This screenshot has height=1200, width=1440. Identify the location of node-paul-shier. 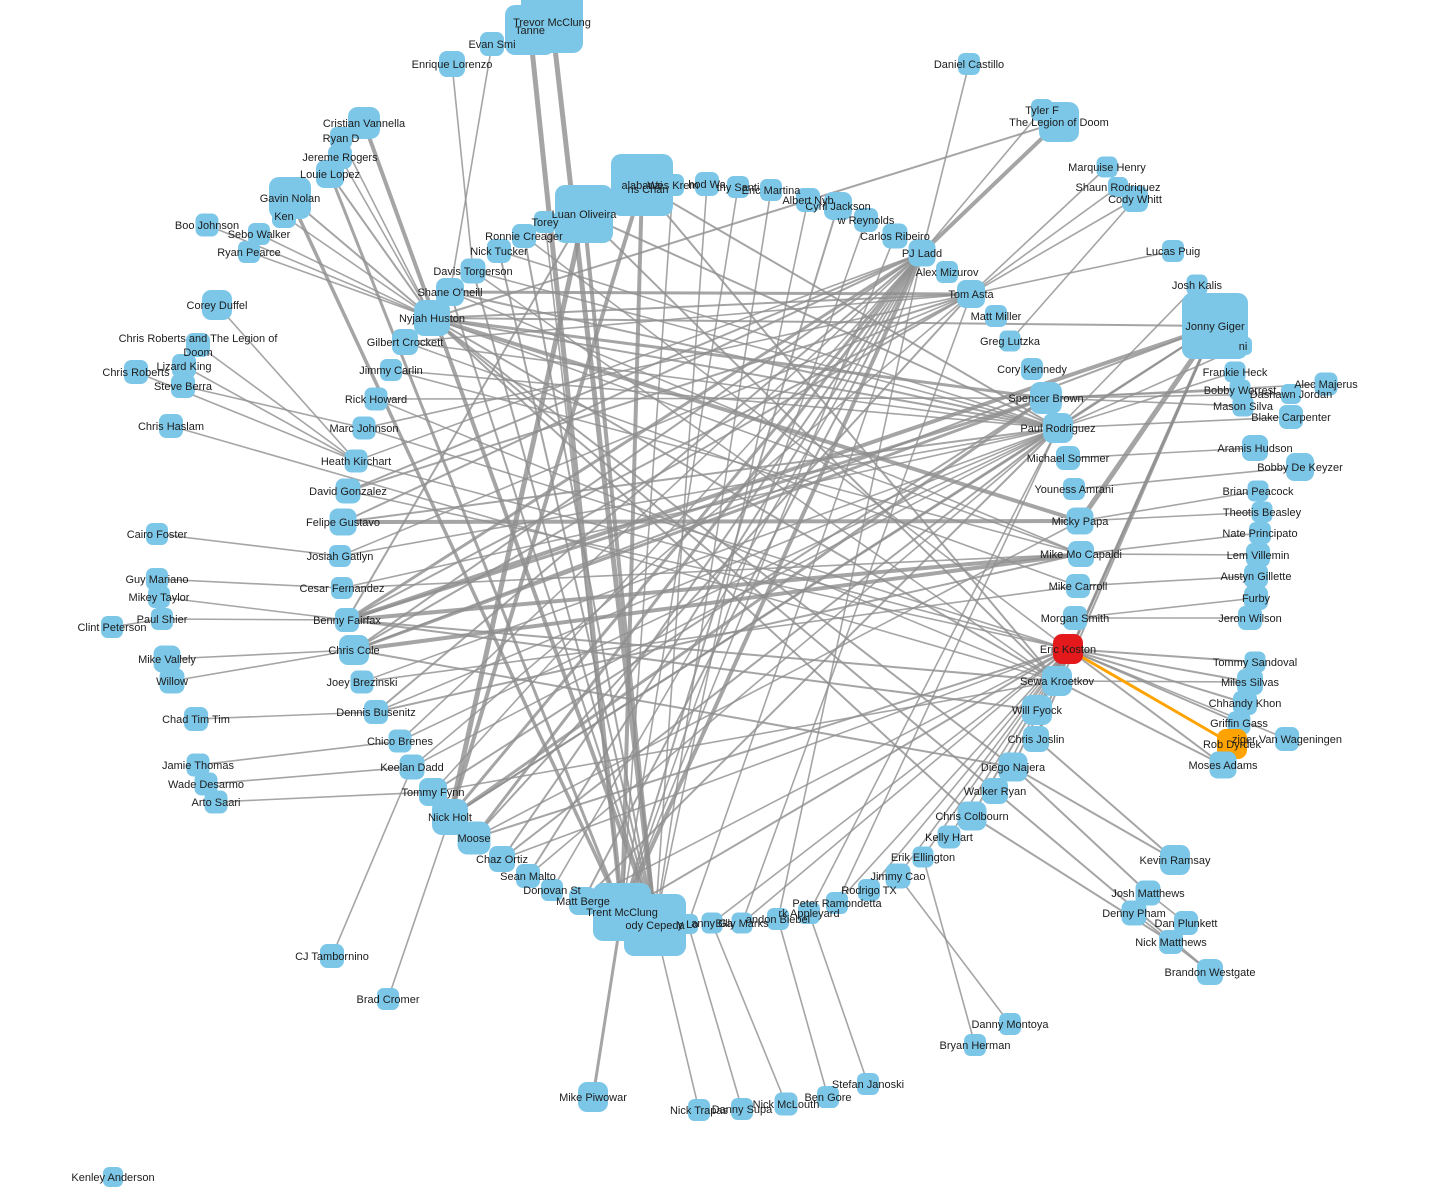
(162, 619).